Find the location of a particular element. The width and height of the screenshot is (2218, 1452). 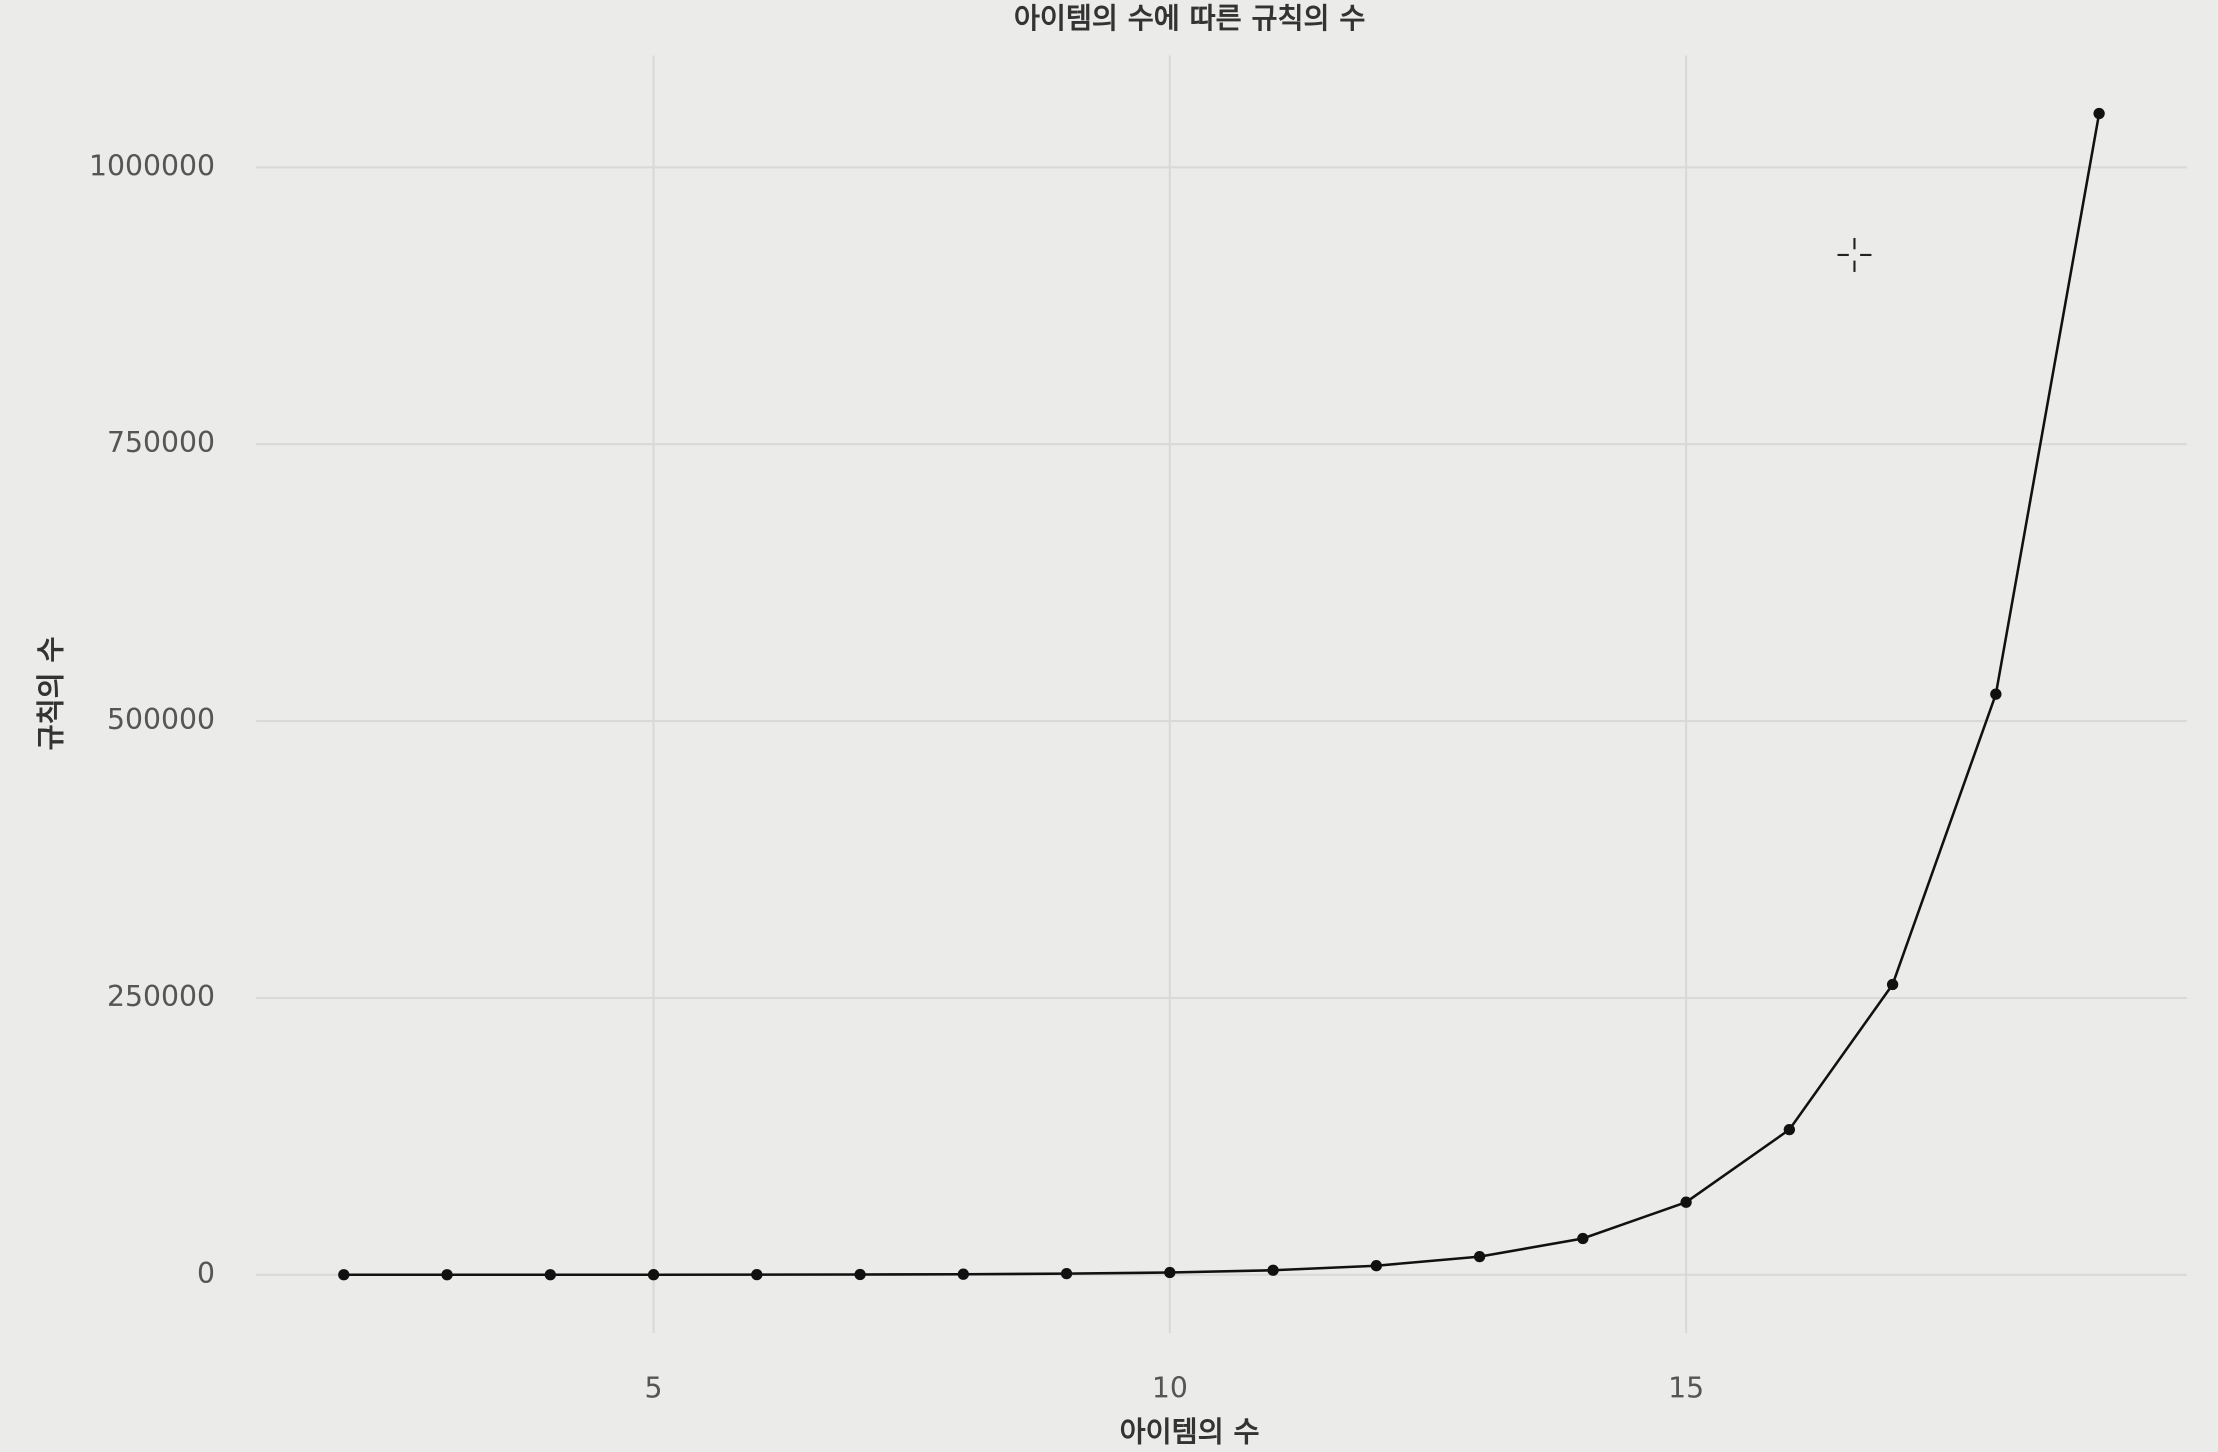

x-tick-label: 15 is located at coordinates (1686, 1387).